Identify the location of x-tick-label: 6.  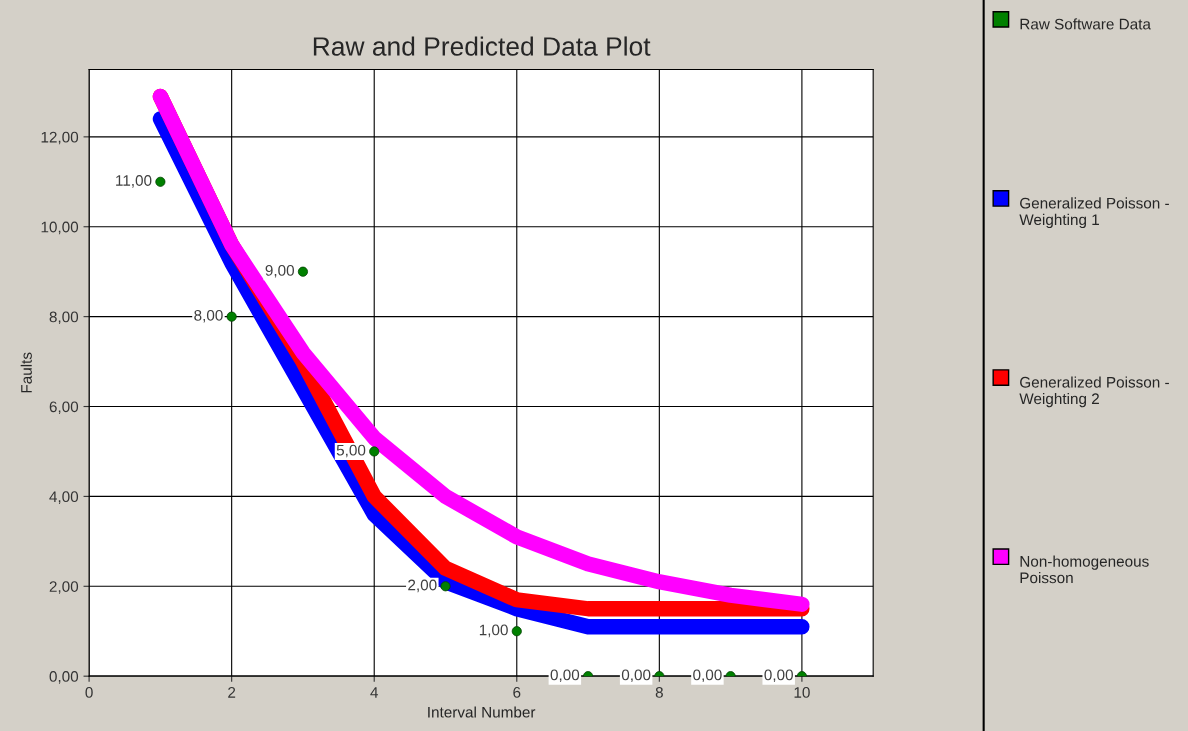
(517, 692).